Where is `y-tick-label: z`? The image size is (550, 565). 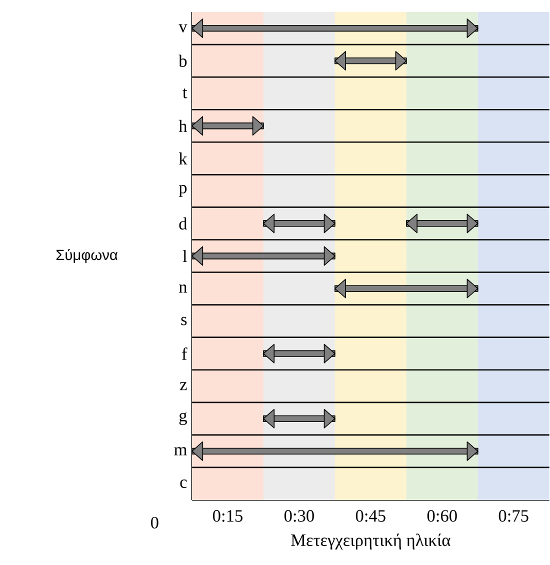 y-tick-label: z is located at coordinates (183, 386).